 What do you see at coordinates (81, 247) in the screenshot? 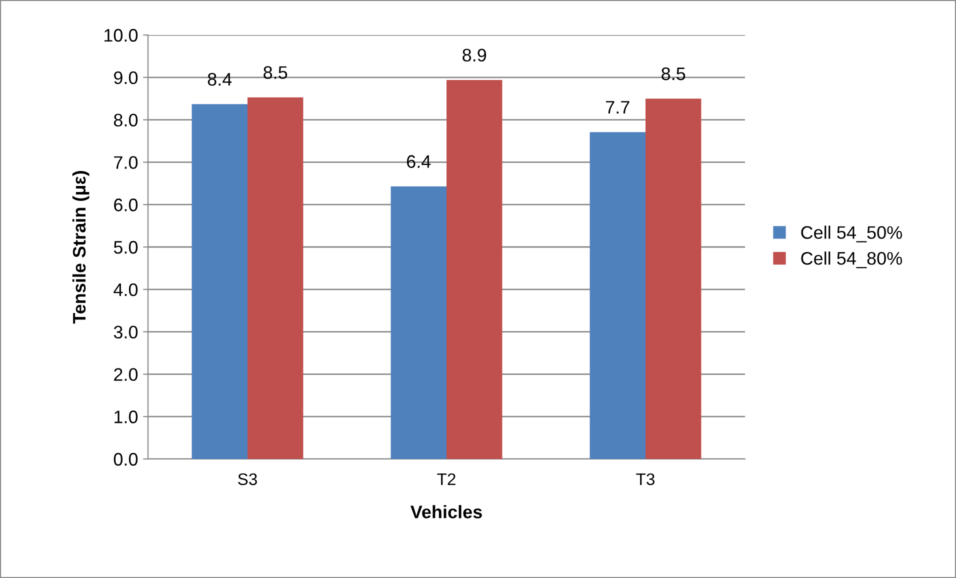
I see `y-axis-title: Tensile Strain (με)` at bounding box center [81, 247].